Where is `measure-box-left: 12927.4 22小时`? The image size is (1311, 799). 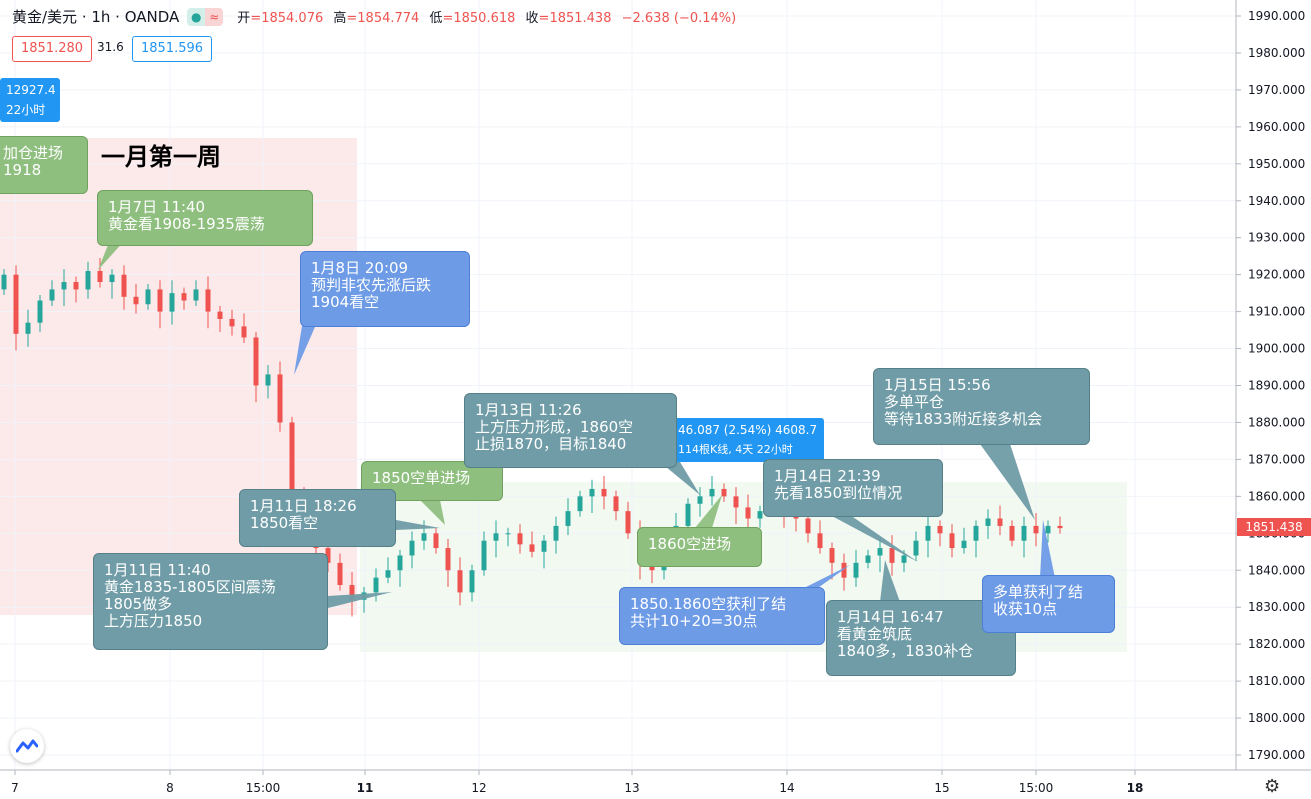
measure-box-left: 12927.4 22小时 is located at coordinates (30, 100).